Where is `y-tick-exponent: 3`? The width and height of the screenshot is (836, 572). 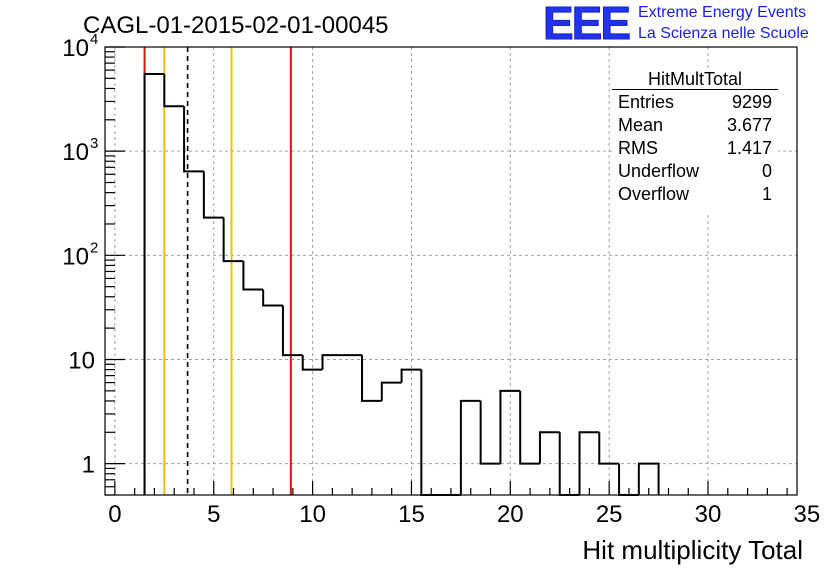 y-tick-exponent: 3 is located at coordinates (94, 143).